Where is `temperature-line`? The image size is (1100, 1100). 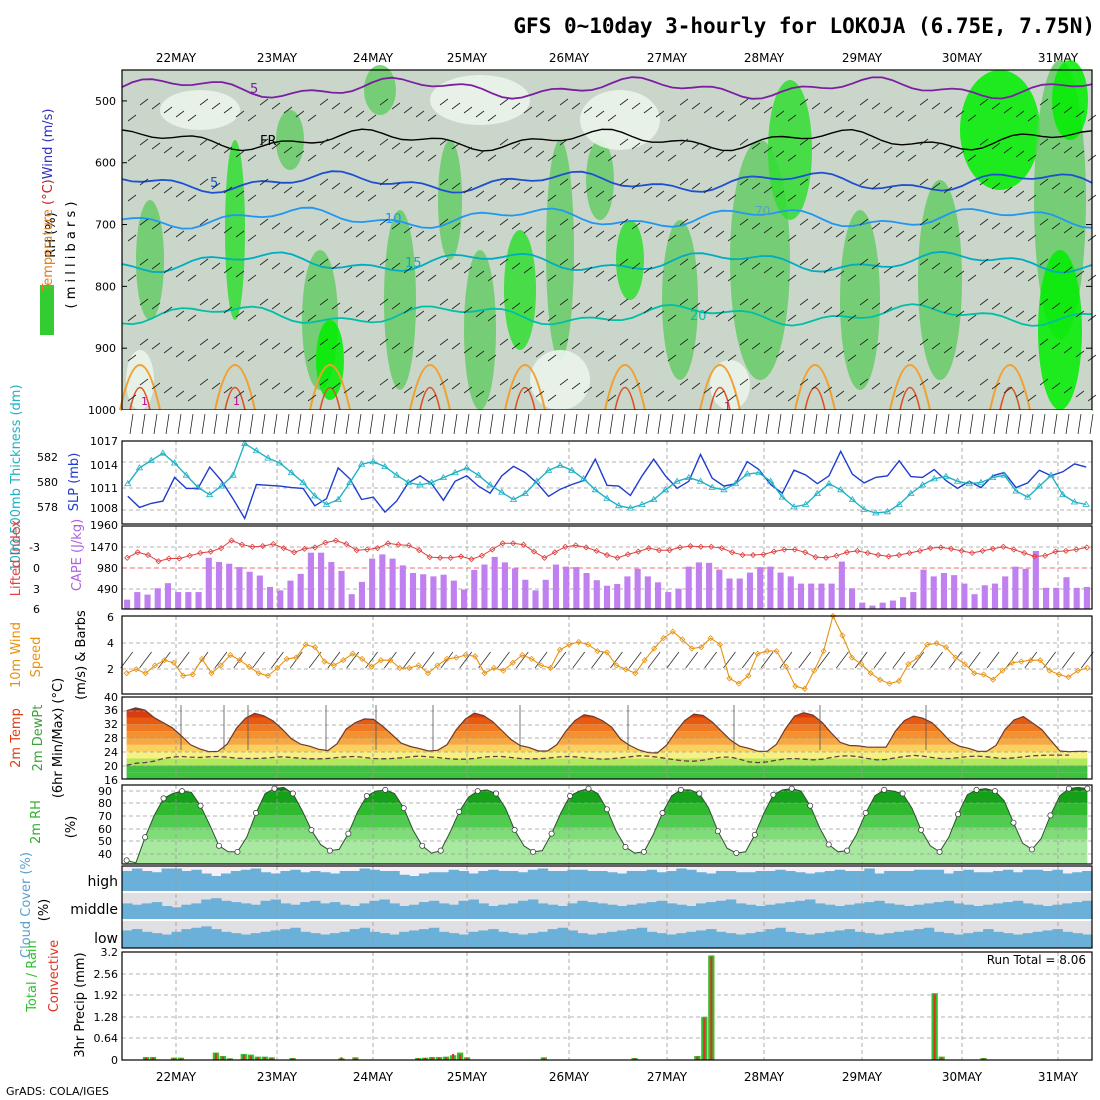 temperature-line is located at coordinates (607, 730).